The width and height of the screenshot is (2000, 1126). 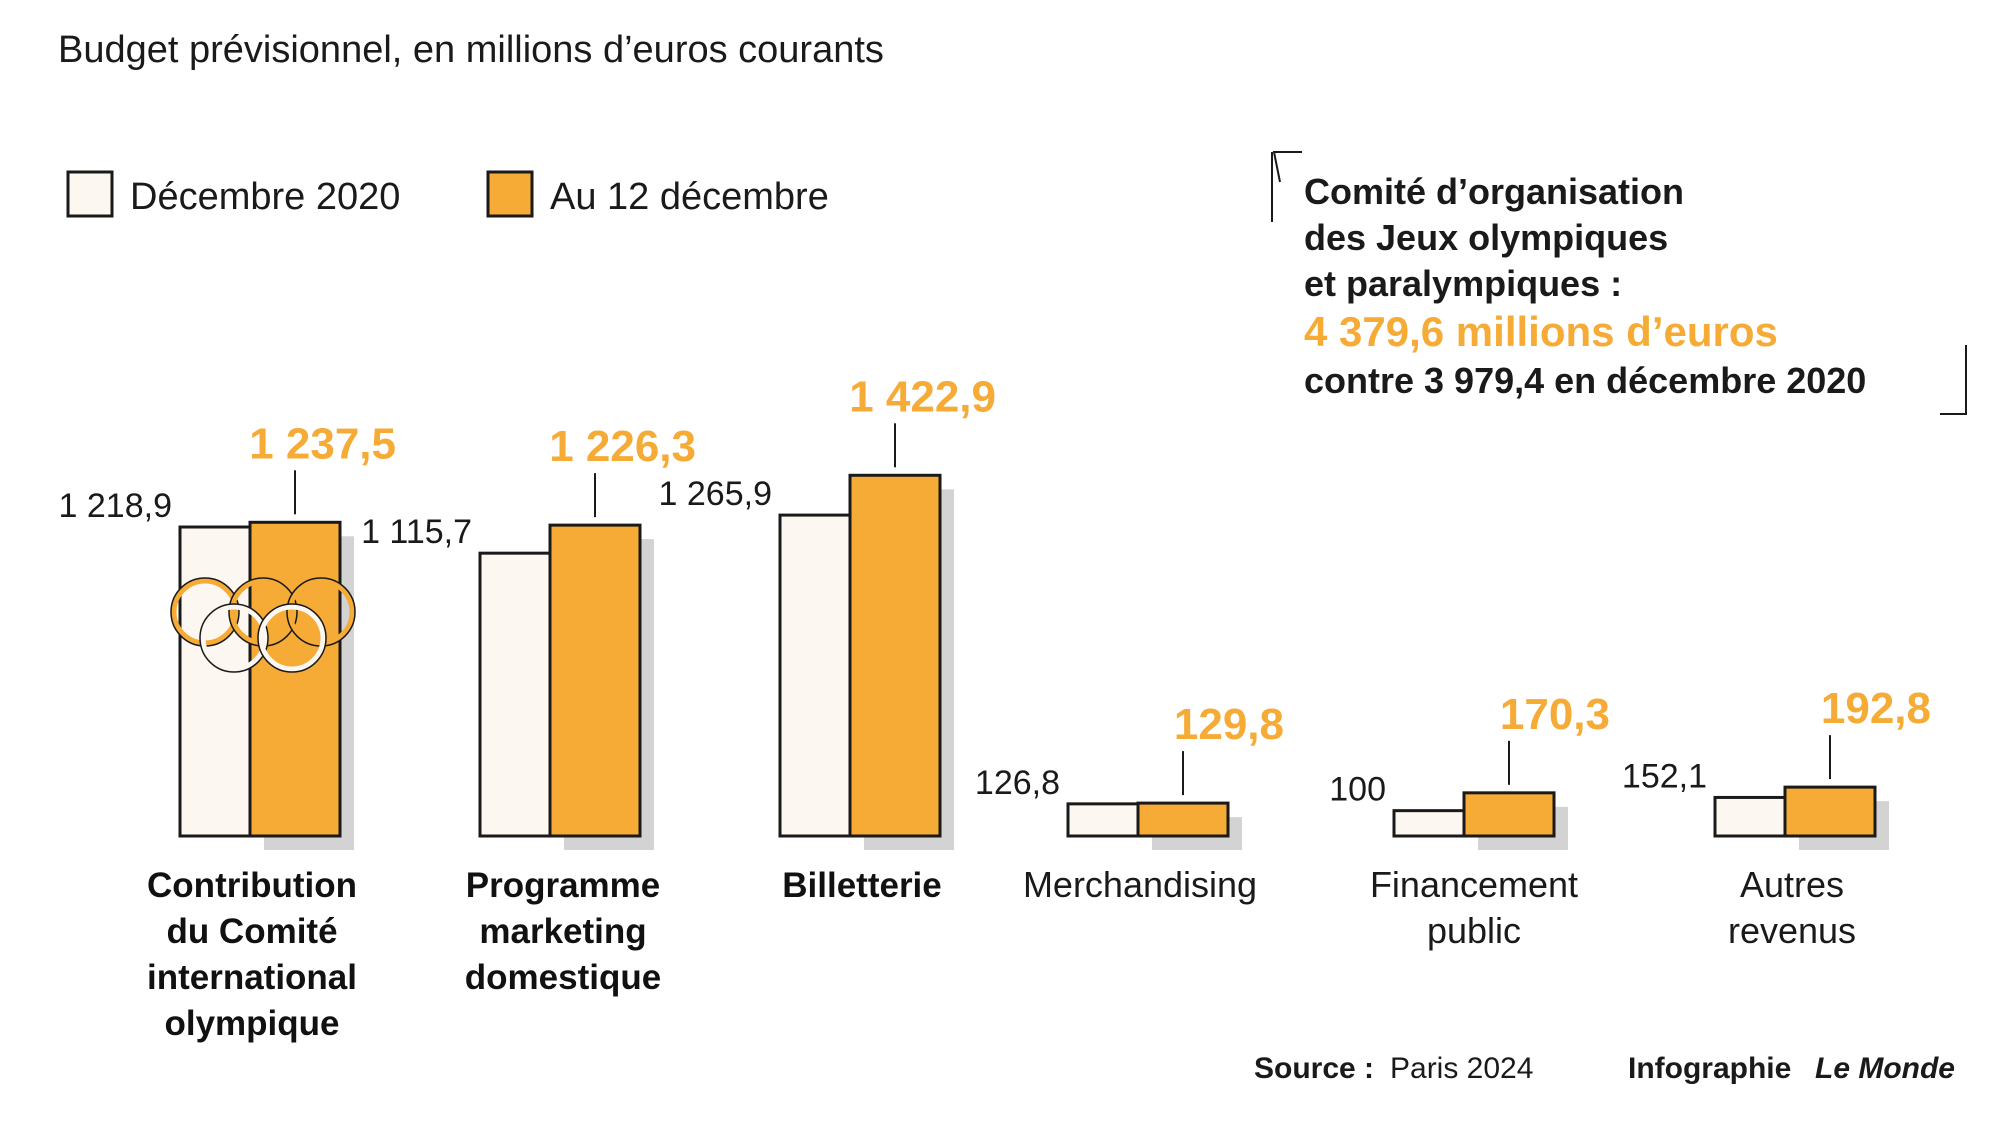 What do you see at coordinates (251, 931) in the screenshot?
I see `category-label: du Comité` at bounding box center [251, 931].